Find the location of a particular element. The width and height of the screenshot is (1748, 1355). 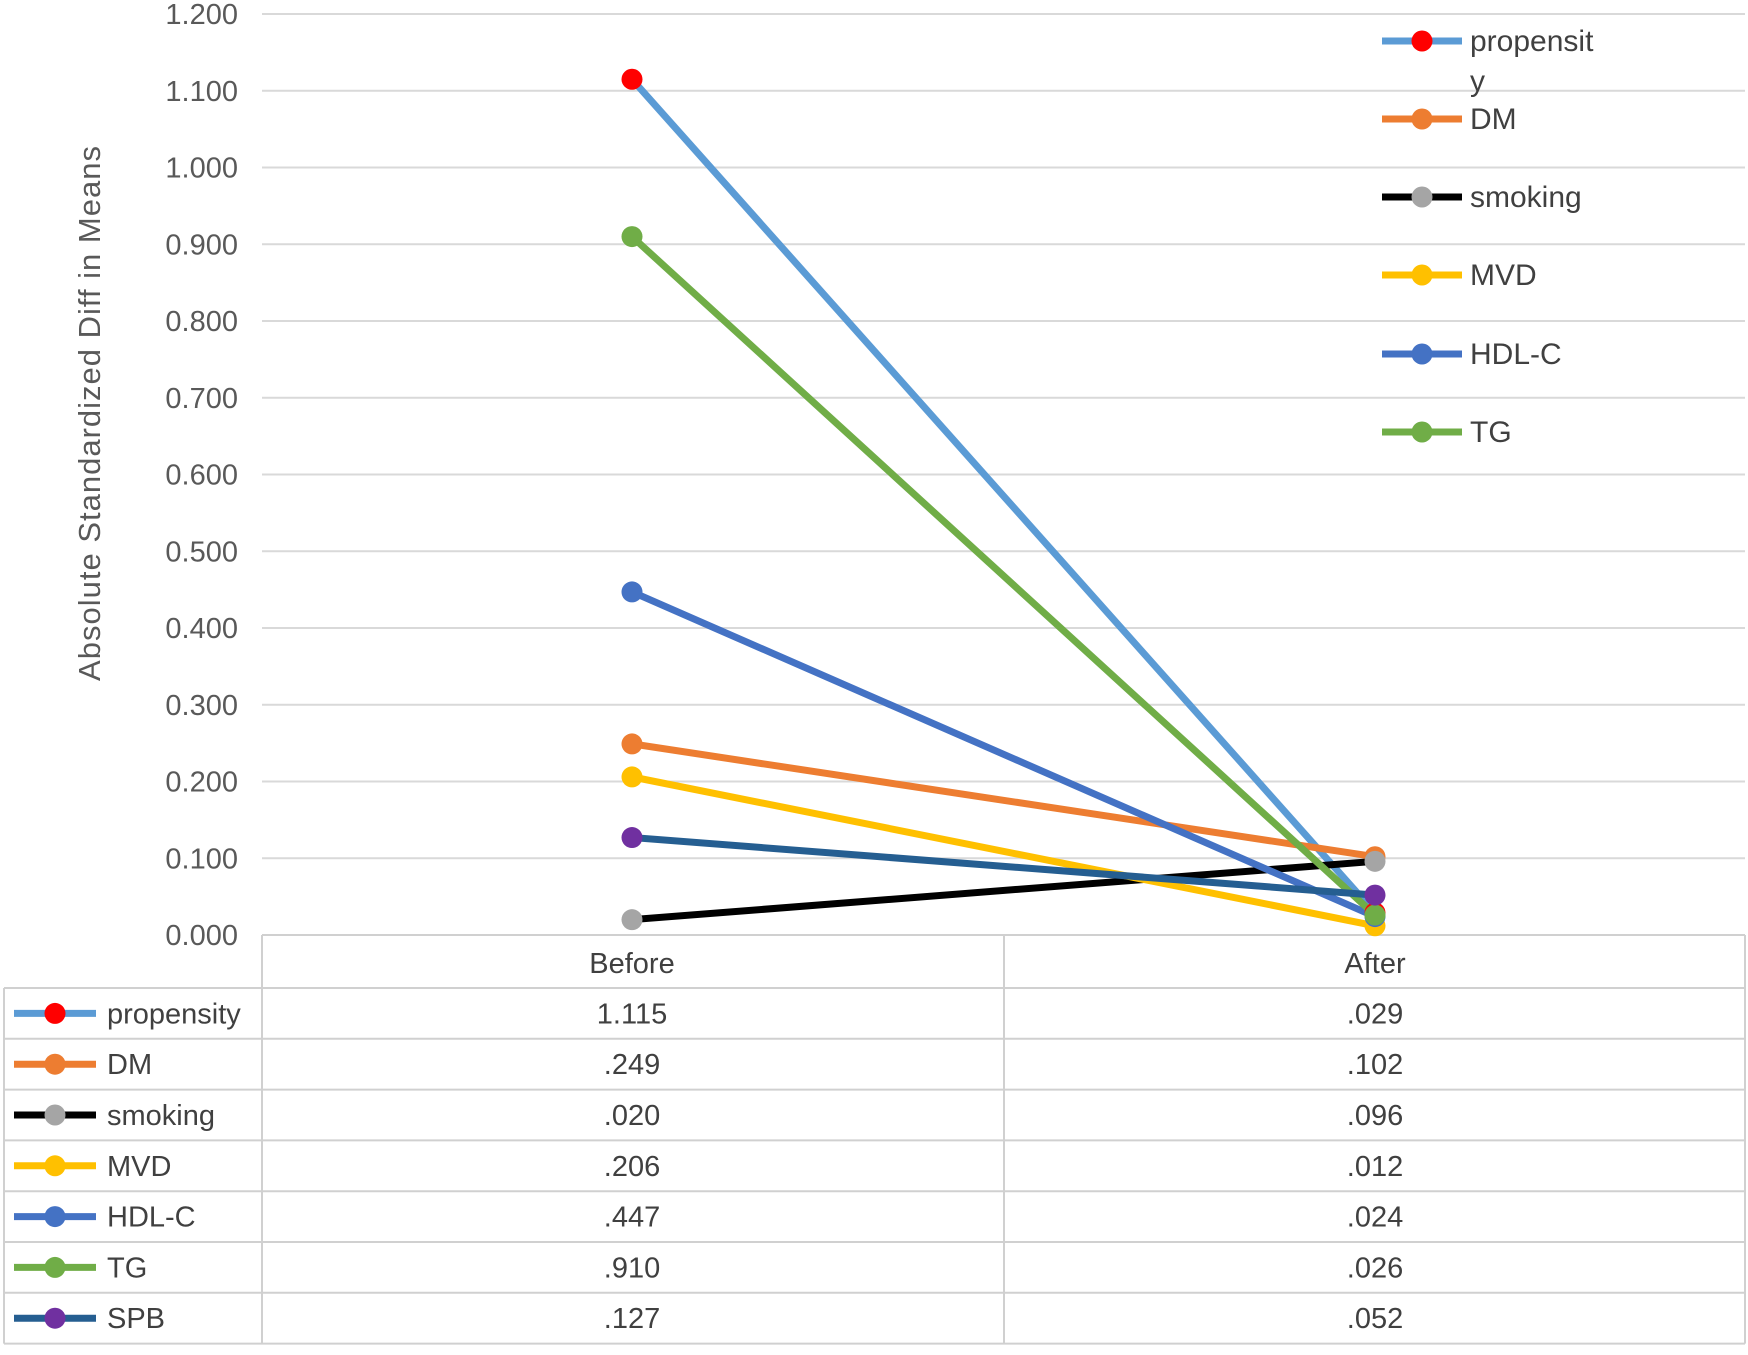

table-cell: 1.115 is located at coordinates (632, 1014).